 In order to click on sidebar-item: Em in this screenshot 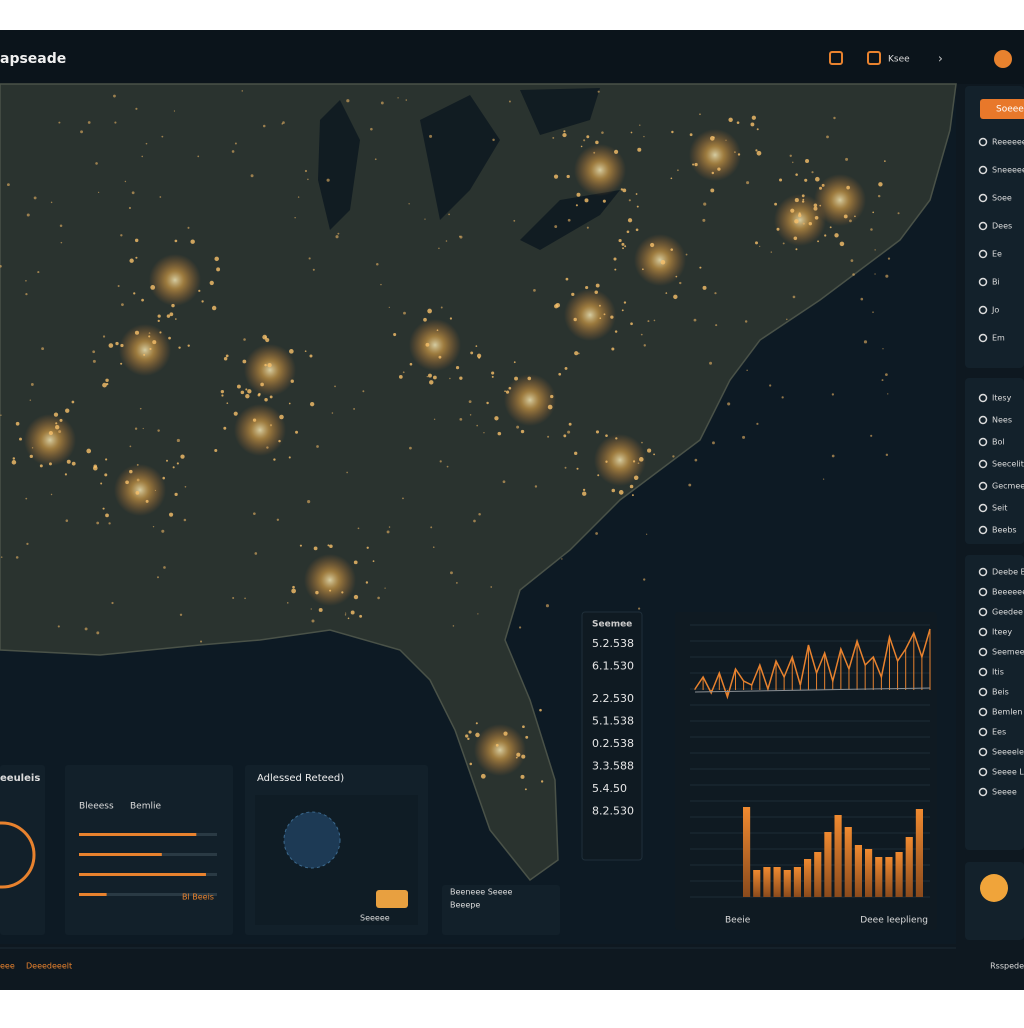, I will do `click(998, 338)`.